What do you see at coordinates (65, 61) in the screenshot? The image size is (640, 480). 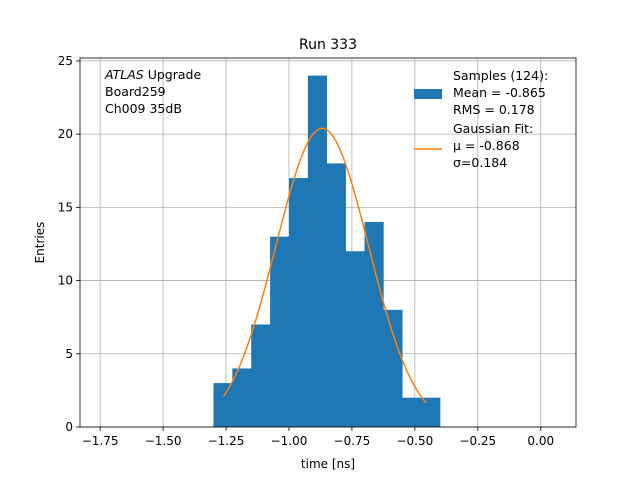 I see `y-tick-label: 25` at bounding box center [65, 61].